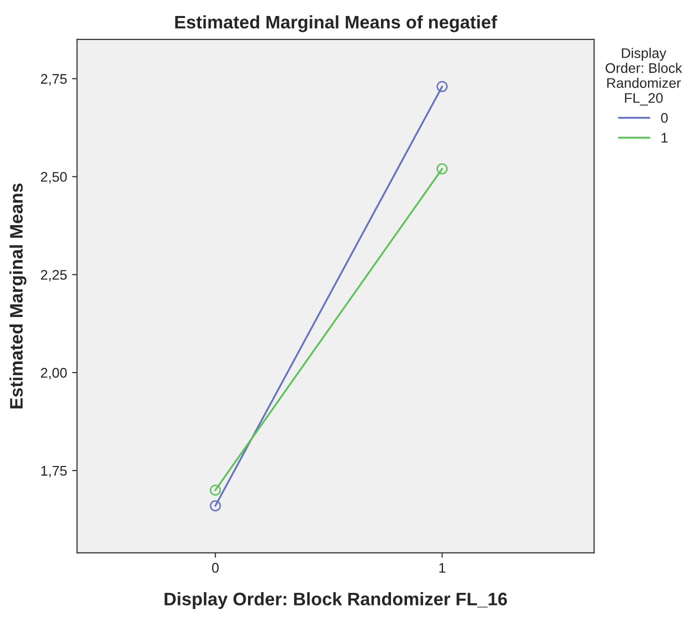 The height and width of the screenshot is (617, 694). What do you see at coordinates (53, 374) in the screenshot?
I see `y-tick-label: 2,00` at bounding box center [53, 374].